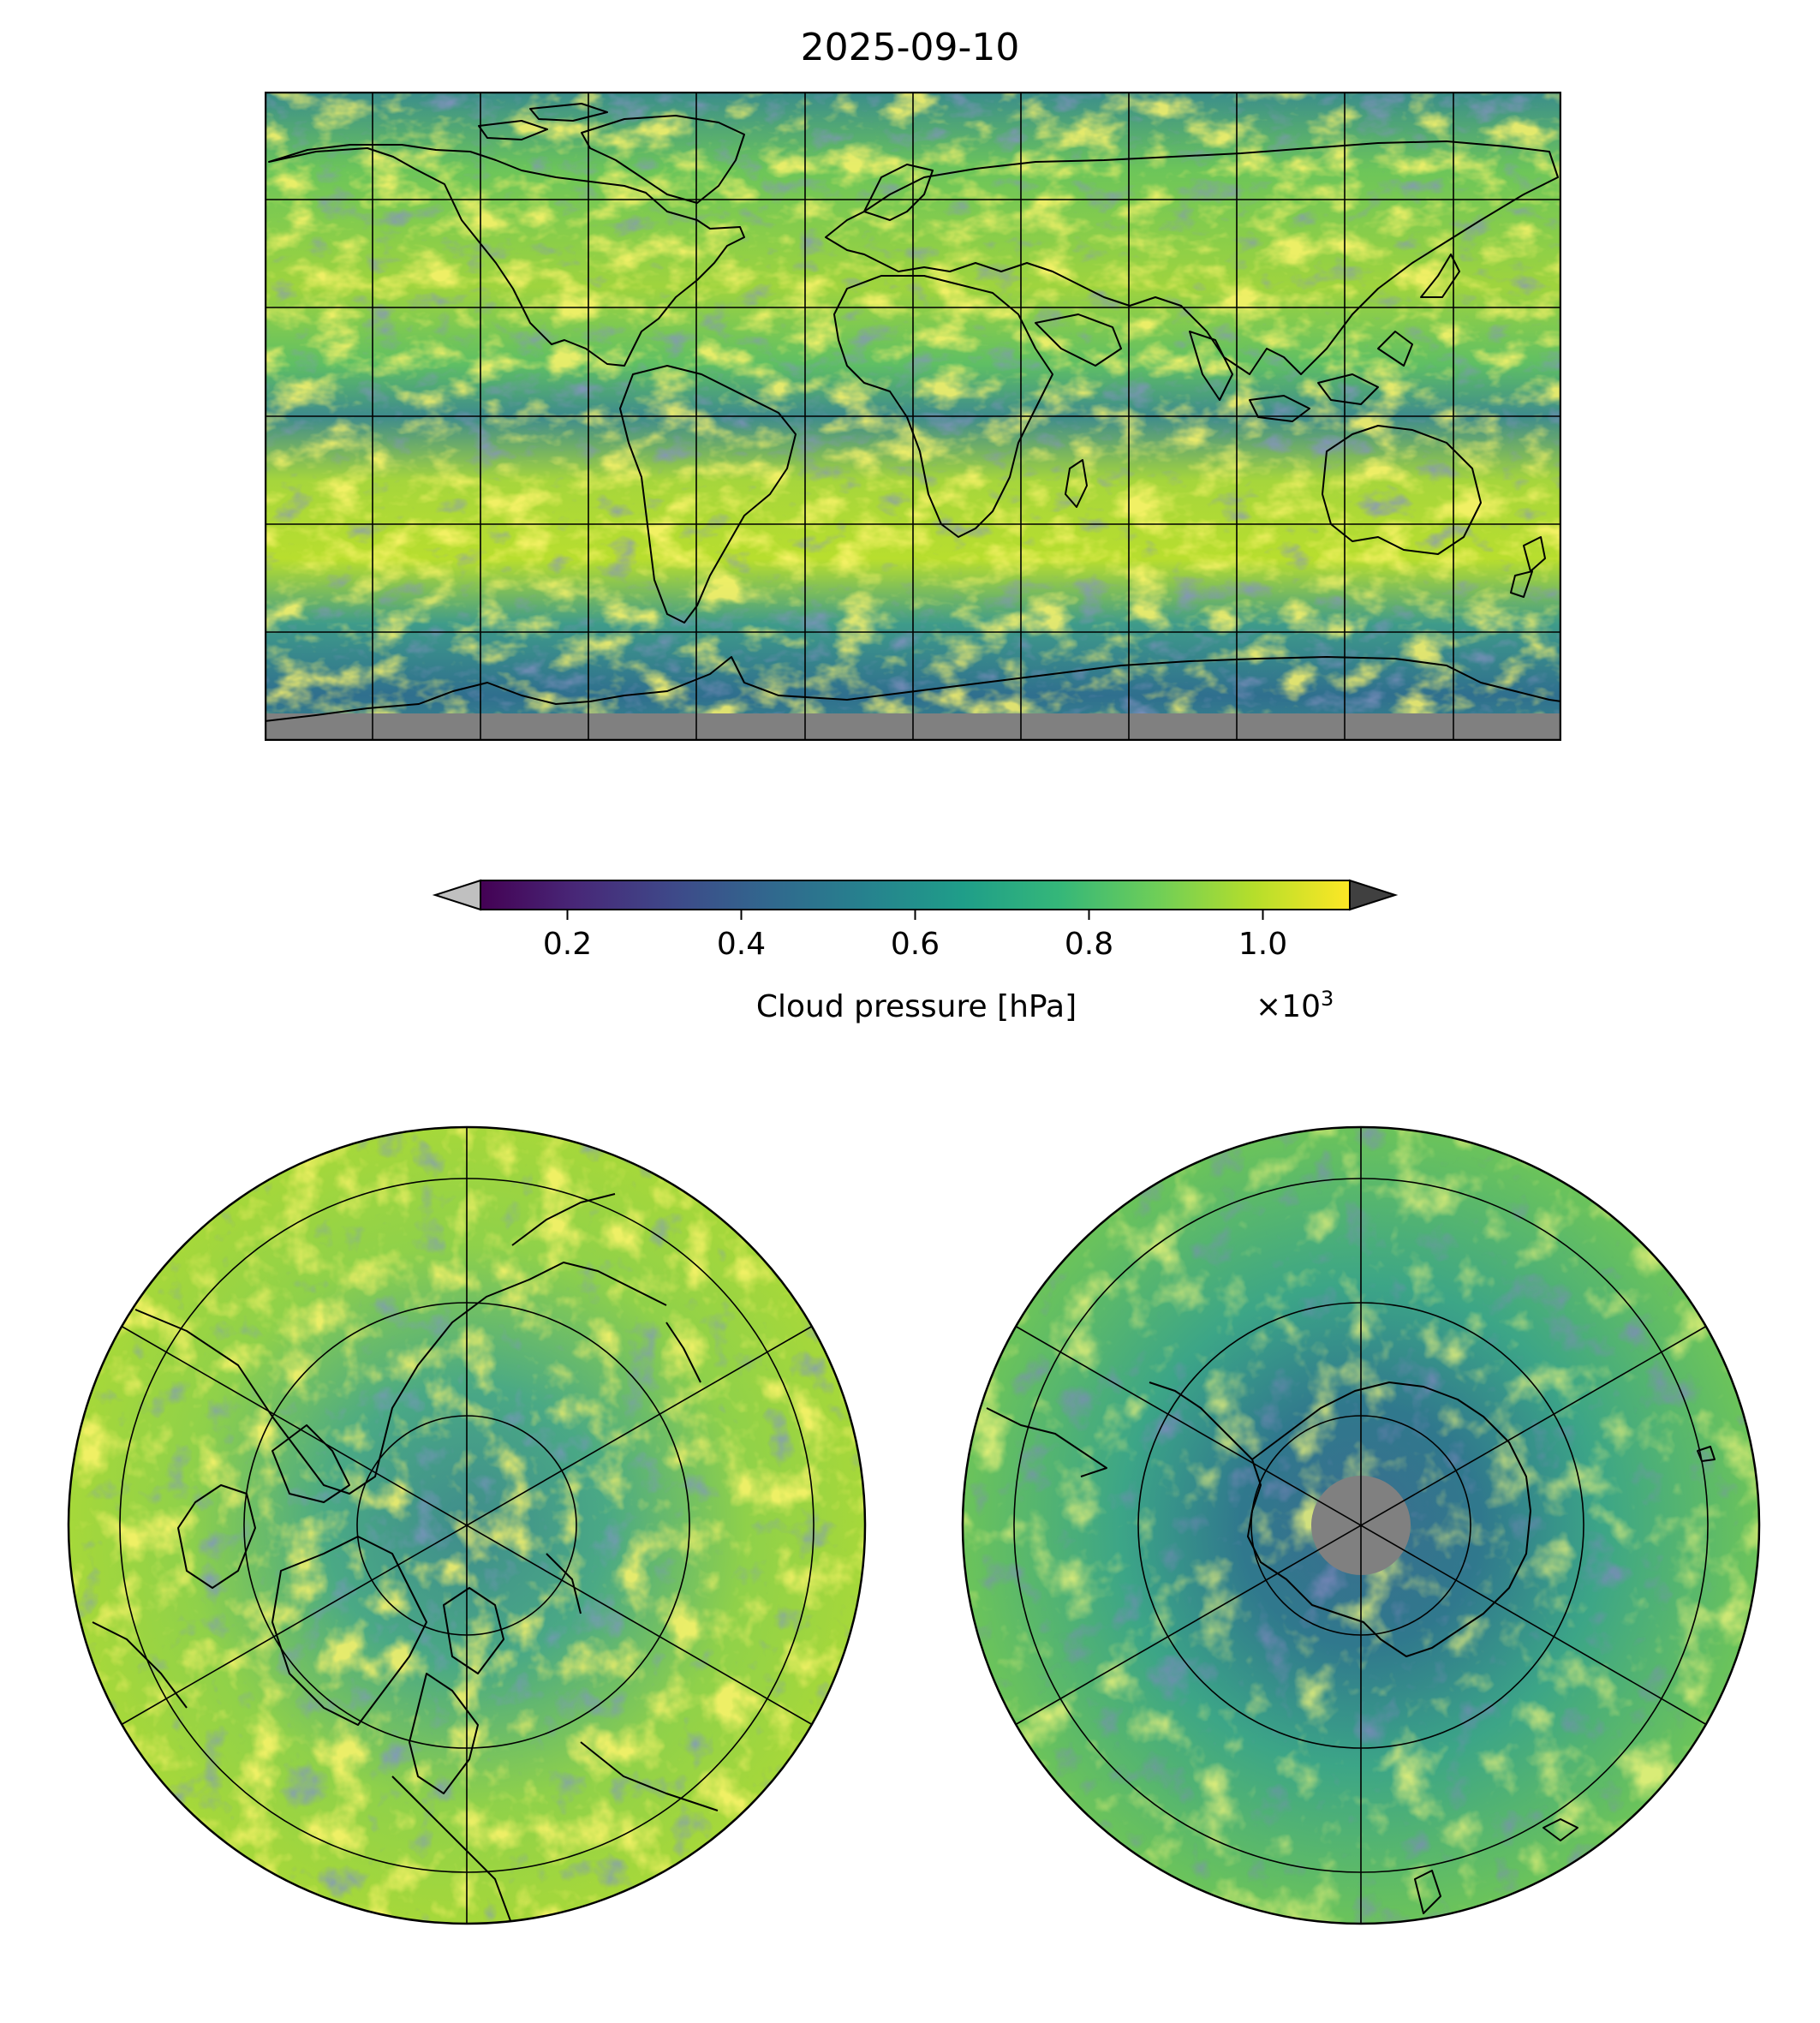 This screenshot has height=2023, width=1820. Describe the element at coordinates (1327, 999) in the screenshot. I see `colorbar-scale-exponent: 3` at that location.